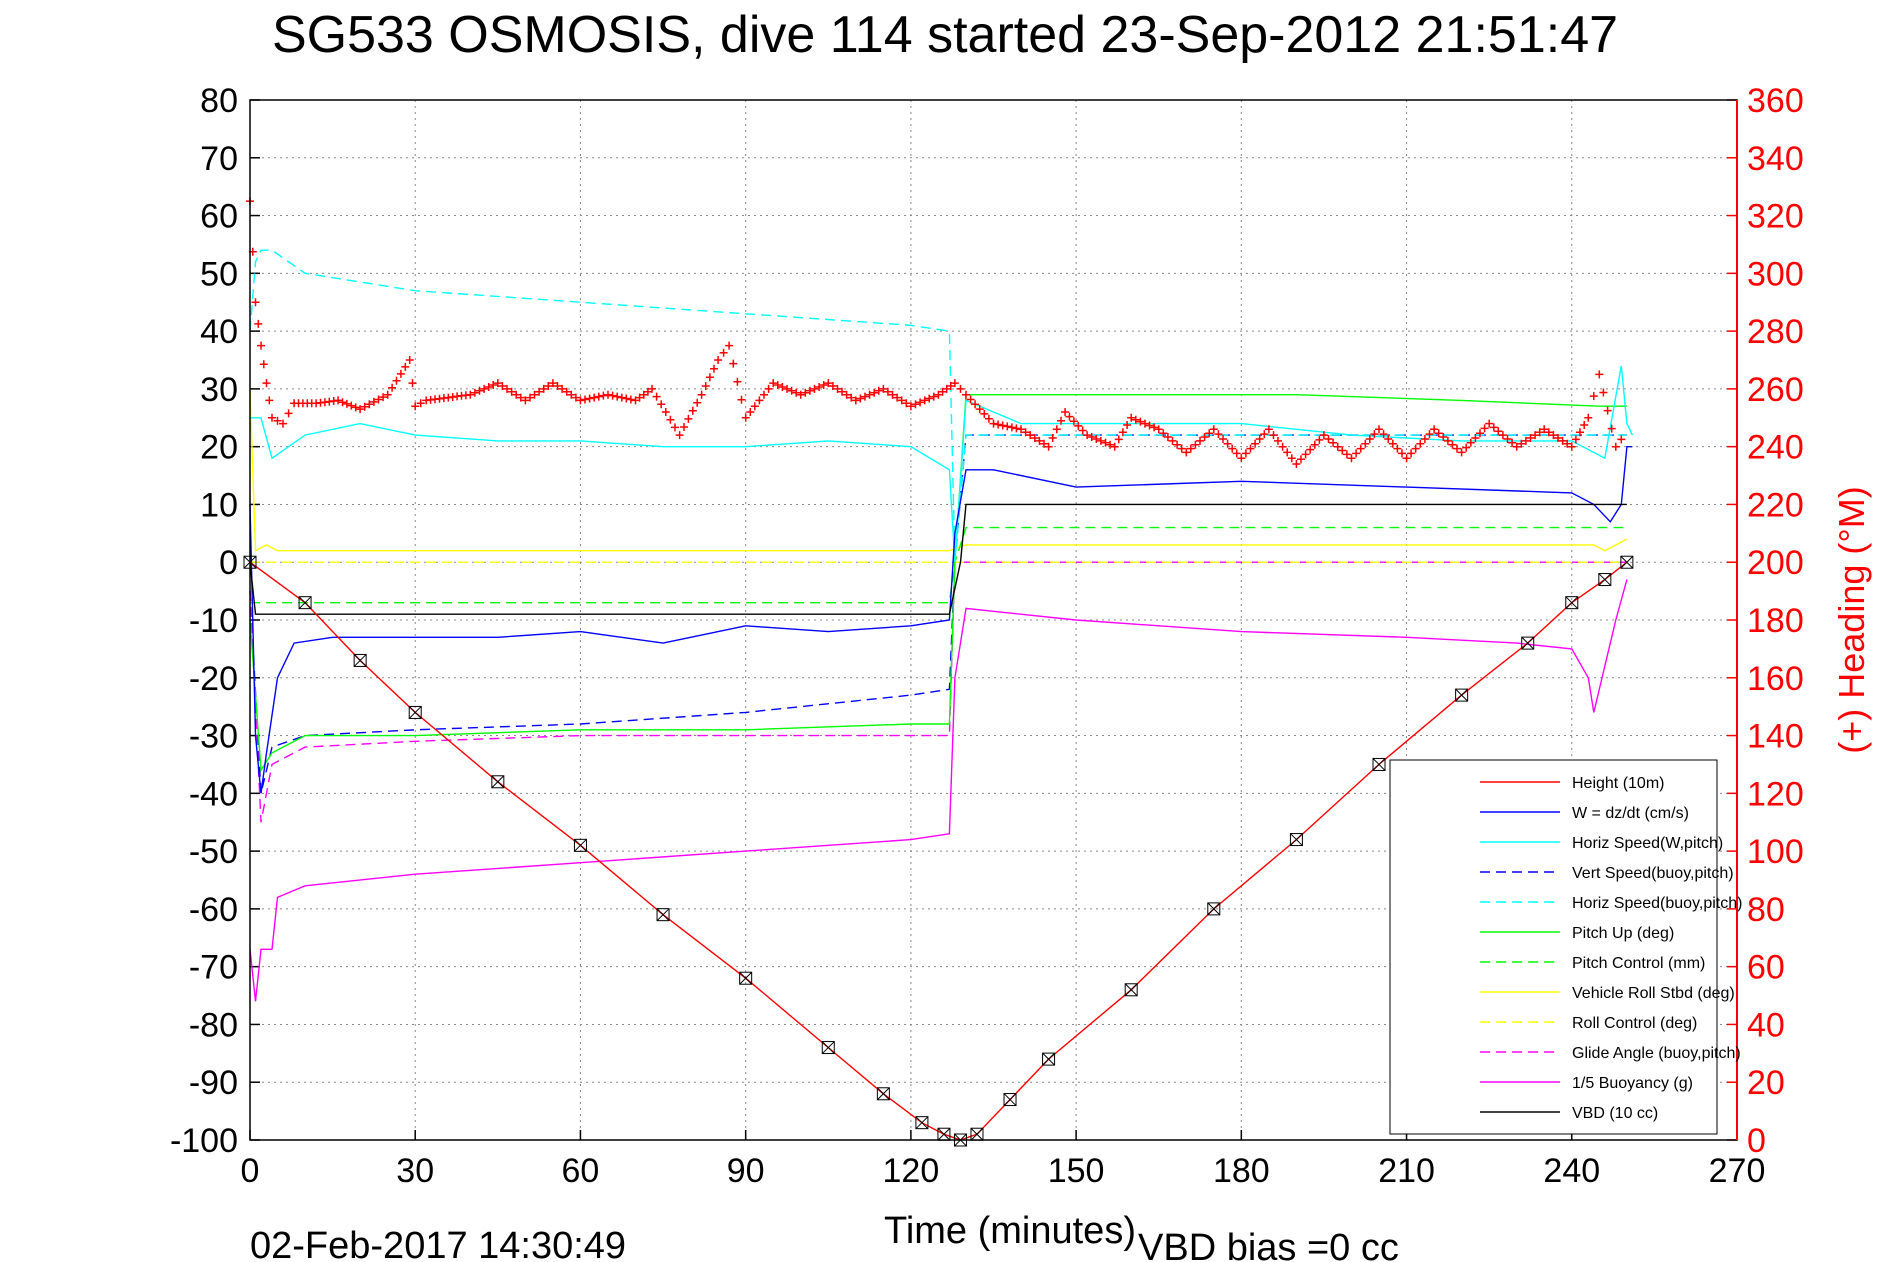  What do you see at coordinates (228, 563) in the screenshot?
I see `y-tick-label: 0` at bounding box center [228, 563].